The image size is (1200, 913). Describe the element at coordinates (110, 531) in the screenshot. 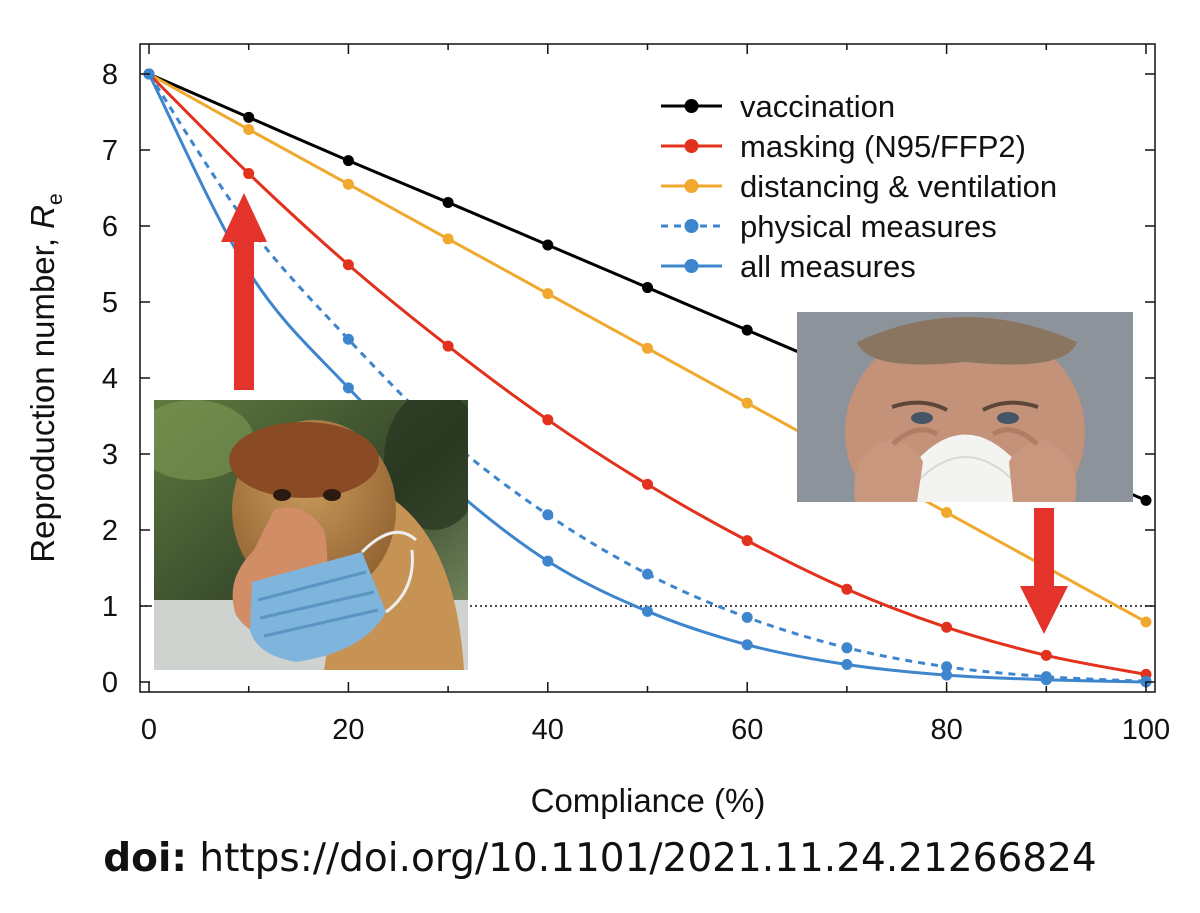

I see `y-tick-label: 2` at that location.